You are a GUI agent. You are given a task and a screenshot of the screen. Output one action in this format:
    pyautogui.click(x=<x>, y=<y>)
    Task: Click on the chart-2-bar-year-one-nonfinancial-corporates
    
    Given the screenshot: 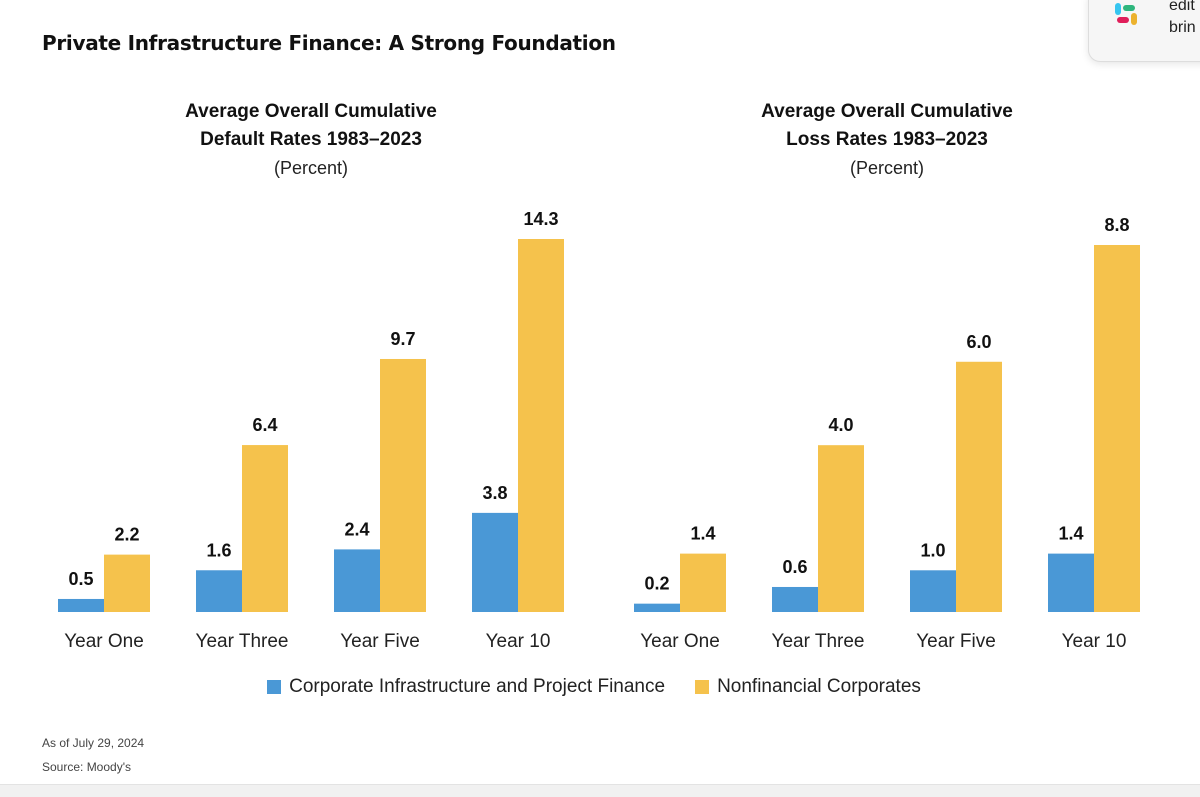 What is the action you would take?
    pyautogui.click(x=703, y=582)
    